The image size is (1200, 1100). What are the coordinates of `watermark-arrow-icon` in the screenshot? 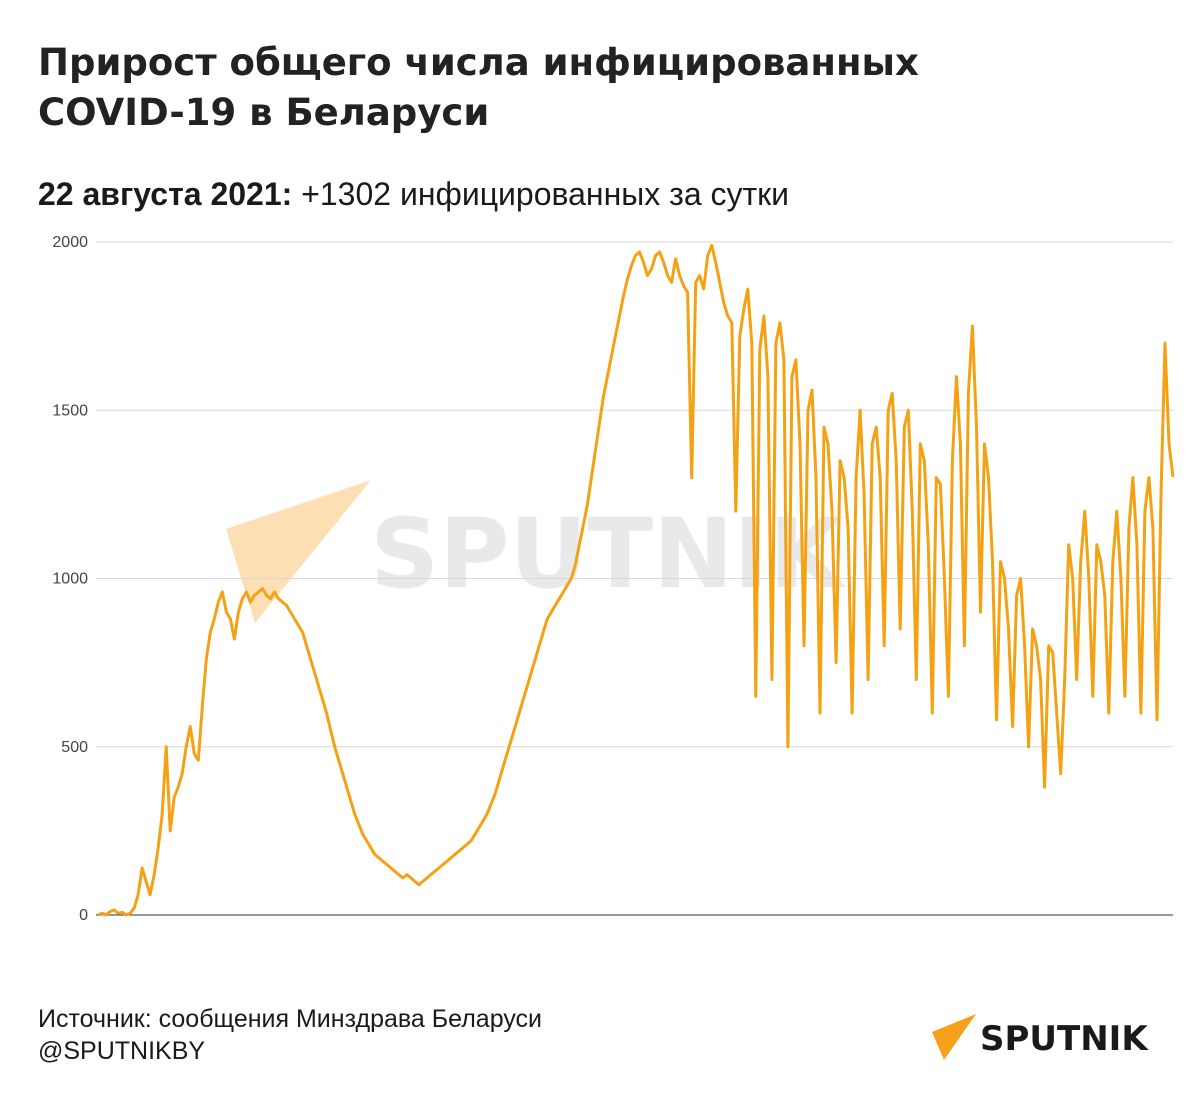 It's located at (298, 551).